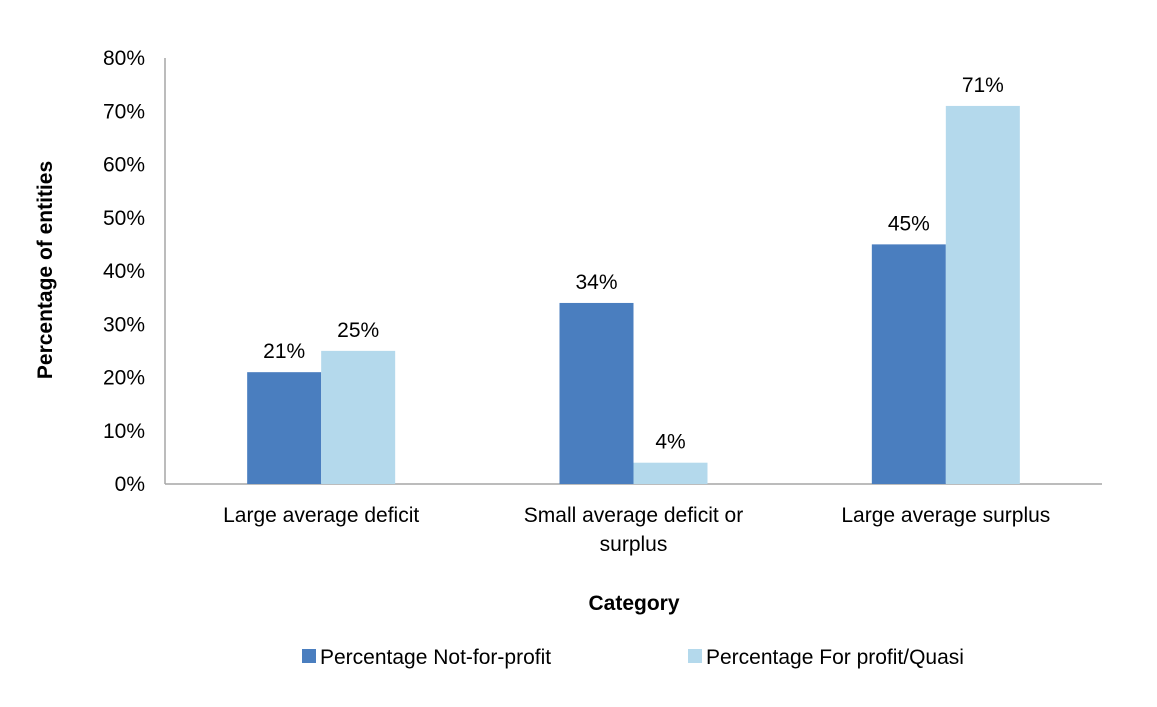 This screenshot has width=1157, height=707. I want to click on legend-label: Percentage For profit/Quasi, so click(835, 657).